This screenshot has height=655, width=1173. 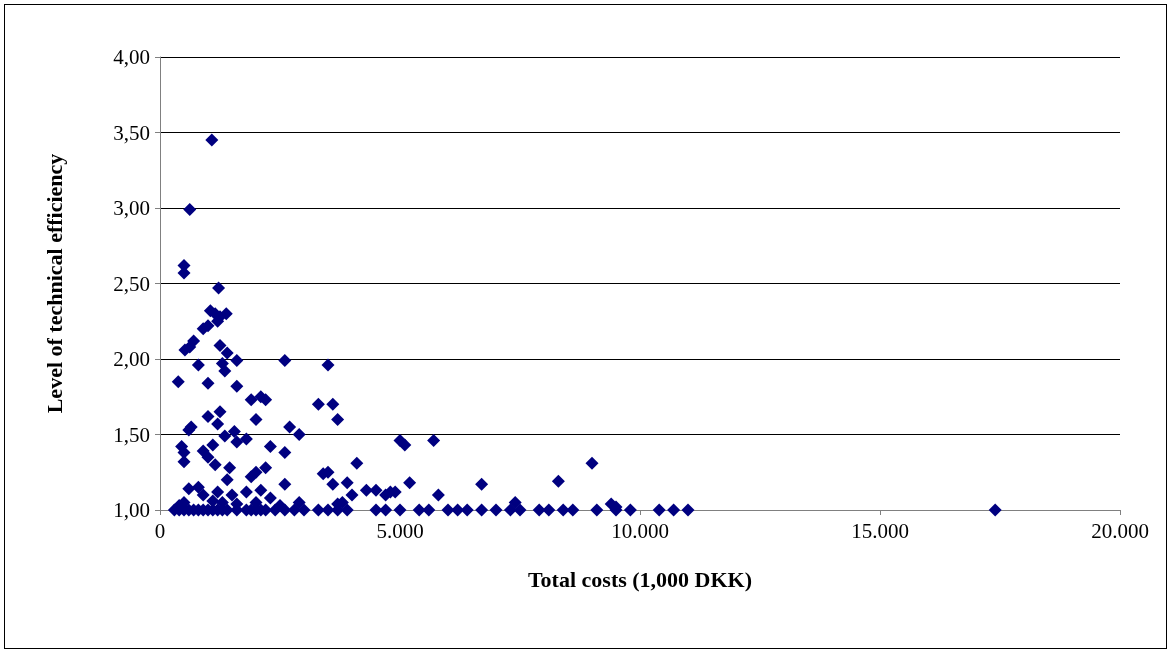 I want to click on x-axis-title: Total costs (1,000 DKK), so click(x=640, y=579).